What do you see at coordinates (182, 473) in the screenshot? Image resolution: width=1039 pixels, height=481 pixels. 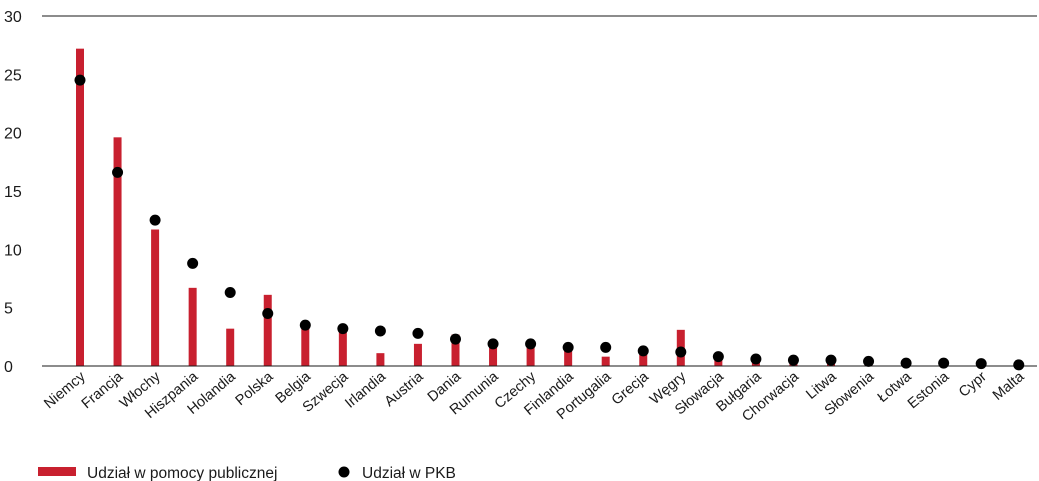 I see `legend-label-bar: Udział w pomocy publicznej` at bounding box center [182, 473].